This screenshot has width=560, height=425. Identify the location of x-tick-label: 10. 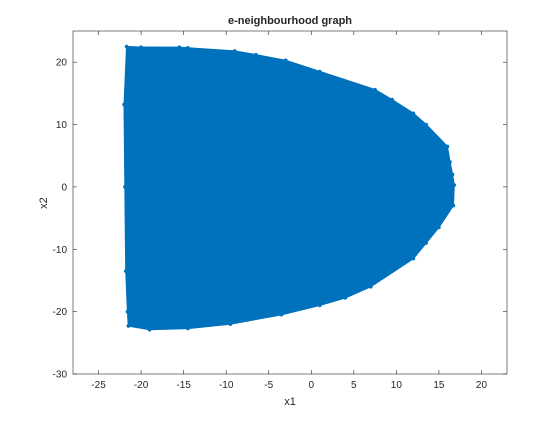
(397, 385).